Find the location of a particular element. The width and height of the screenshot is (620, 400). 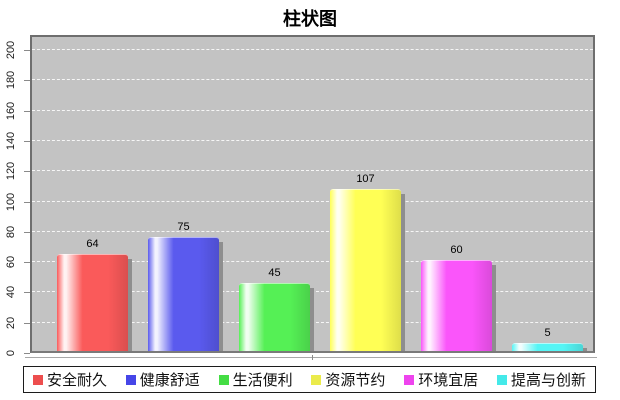

x-axis-tick is located at coordinates (312, 357).